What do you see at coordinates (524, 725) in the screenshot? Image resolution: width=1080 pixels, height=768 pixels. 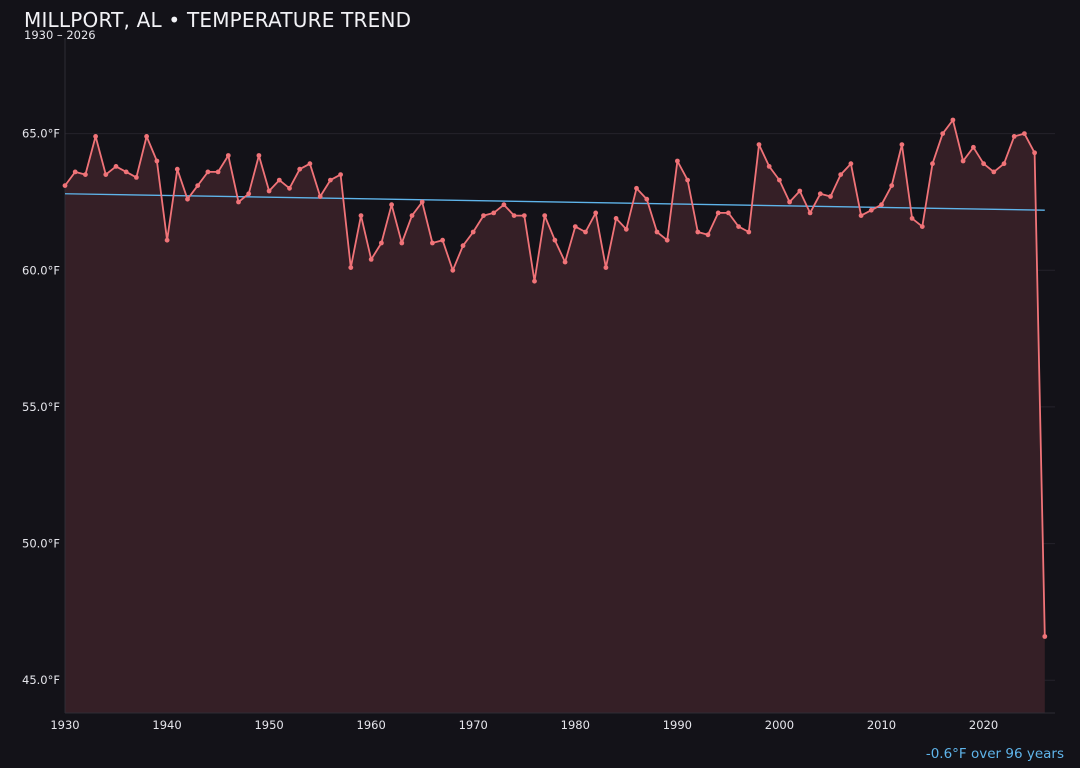 I see `x-tick-labels: 1930 1940 1950 1960 1970 1980 1990 2000 2010 2020` at bounding box center [524, 725].